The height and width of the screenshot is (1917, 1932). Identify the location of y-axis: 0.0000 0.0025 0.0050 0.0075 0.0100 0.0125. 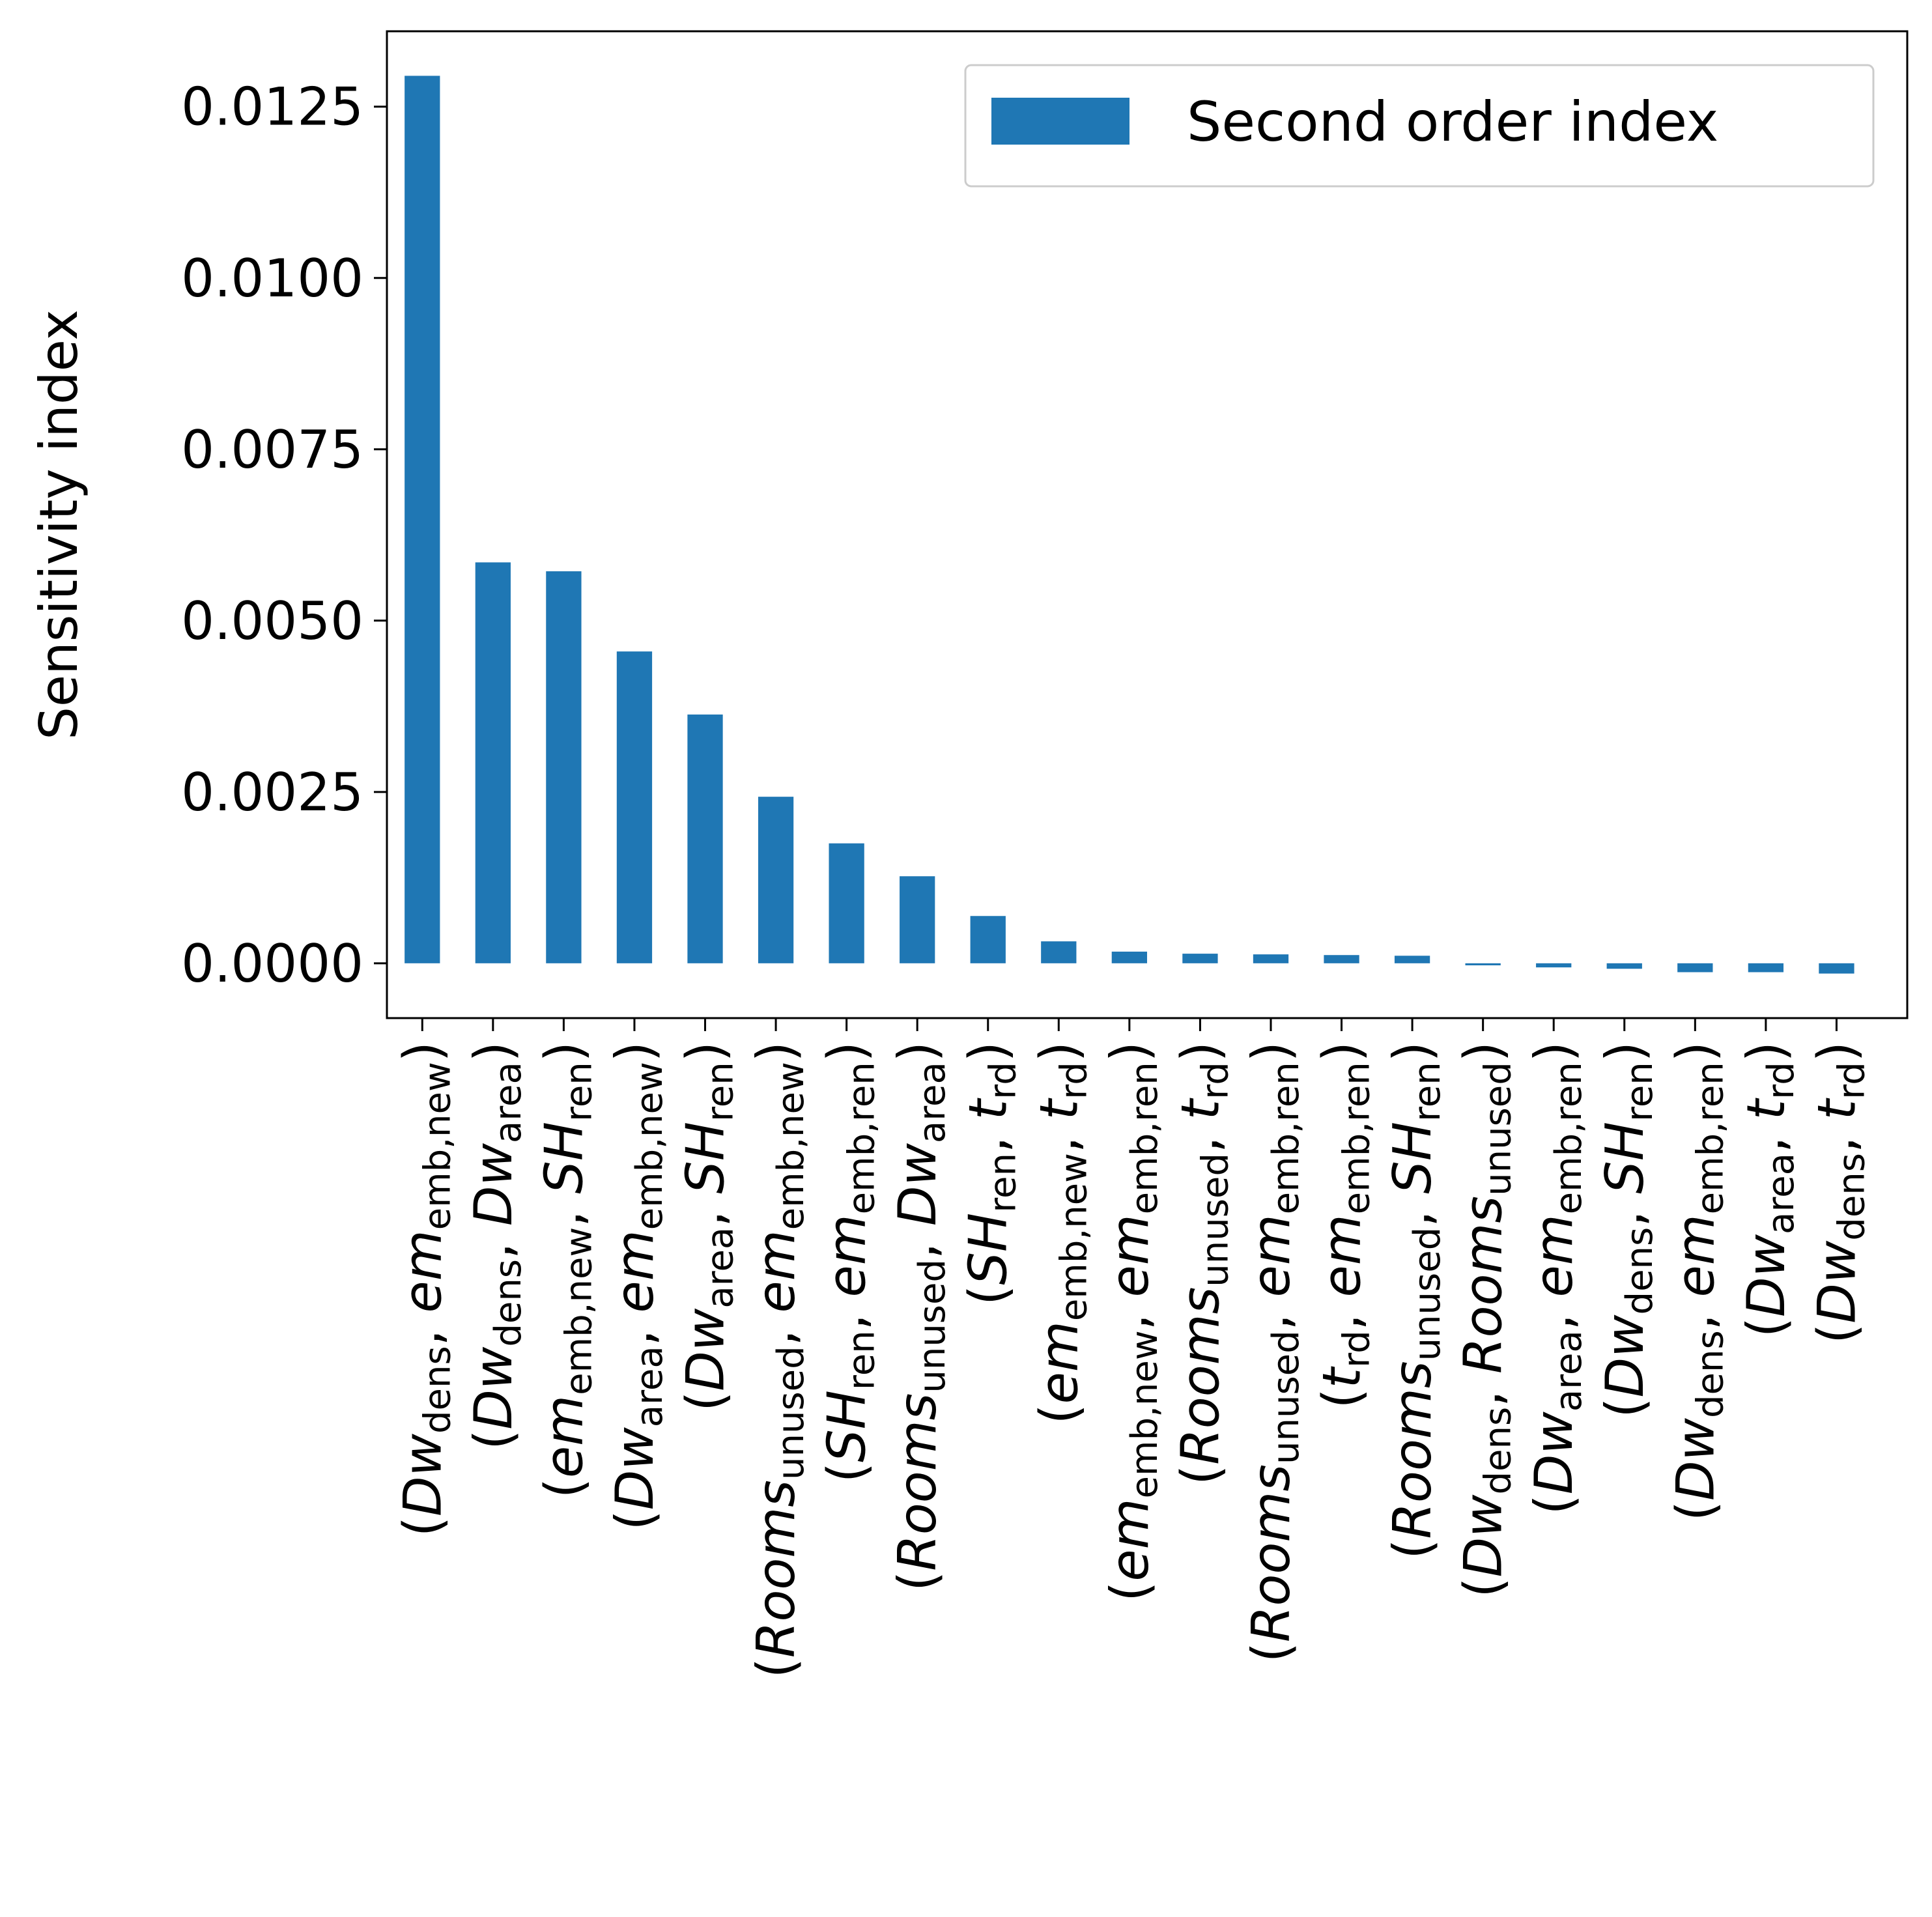
(284, 535).